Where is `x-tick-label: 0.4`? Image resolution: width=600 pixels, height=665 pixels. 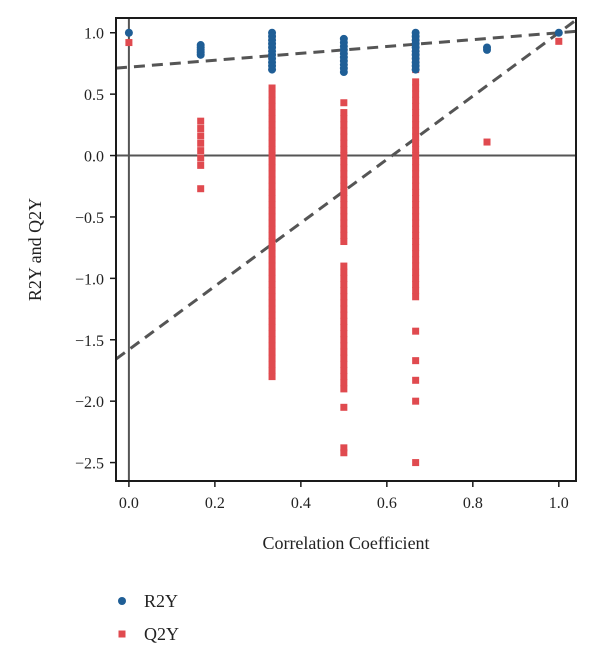
x-tick-label: 0.4 is located at coordinates (301, 503).